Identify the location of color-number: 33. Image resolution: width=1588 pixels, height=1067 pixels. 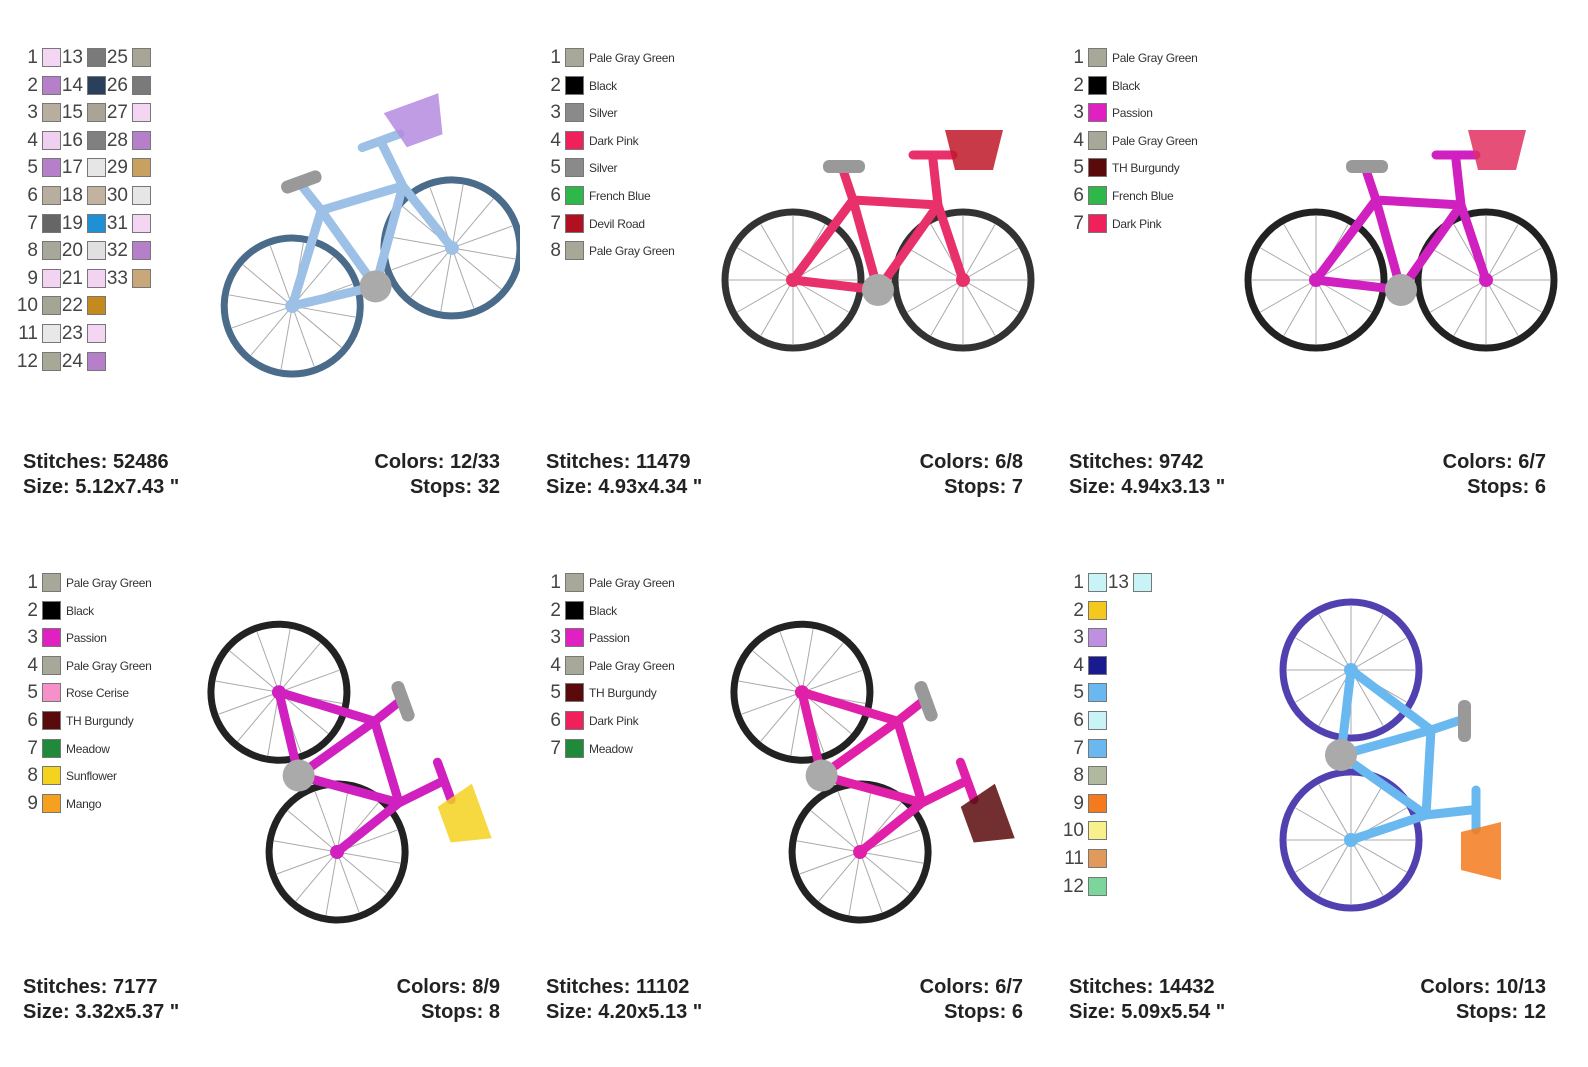
(117, 278).